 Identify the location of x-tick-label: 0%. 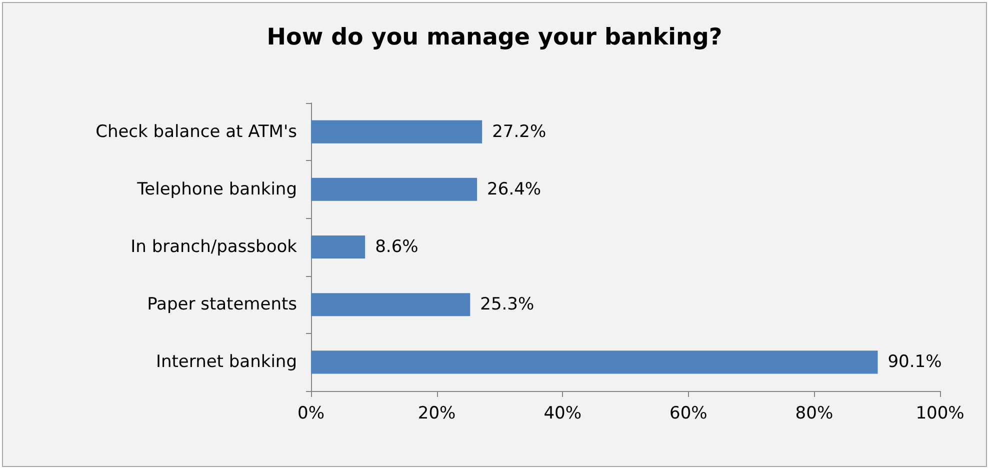
(311, 414).